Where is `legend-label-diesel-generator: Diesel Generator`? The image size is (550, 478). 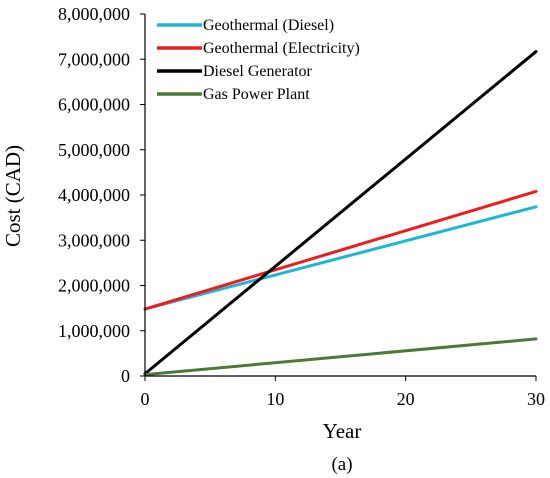 legend-label-diesel-generator: Diesel Generator is located at coordinates (258, 71).